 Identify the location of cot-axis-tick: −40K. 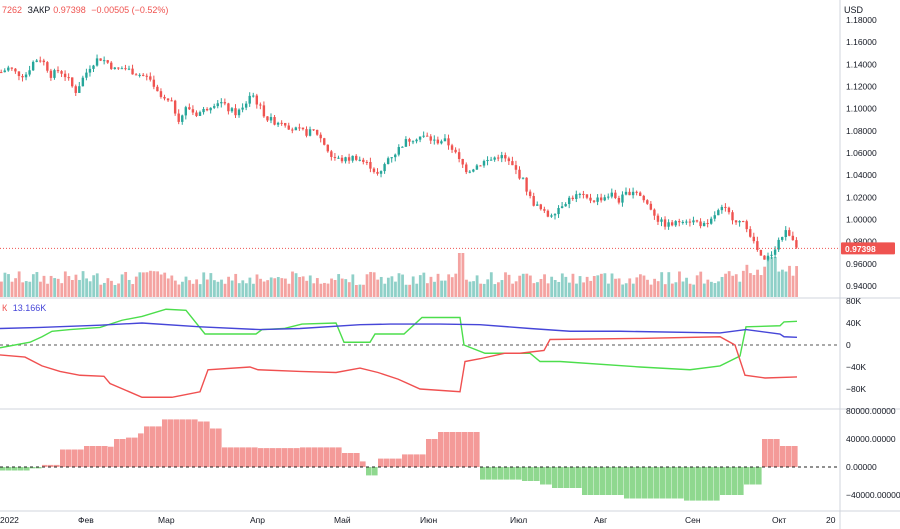
(856, 367).